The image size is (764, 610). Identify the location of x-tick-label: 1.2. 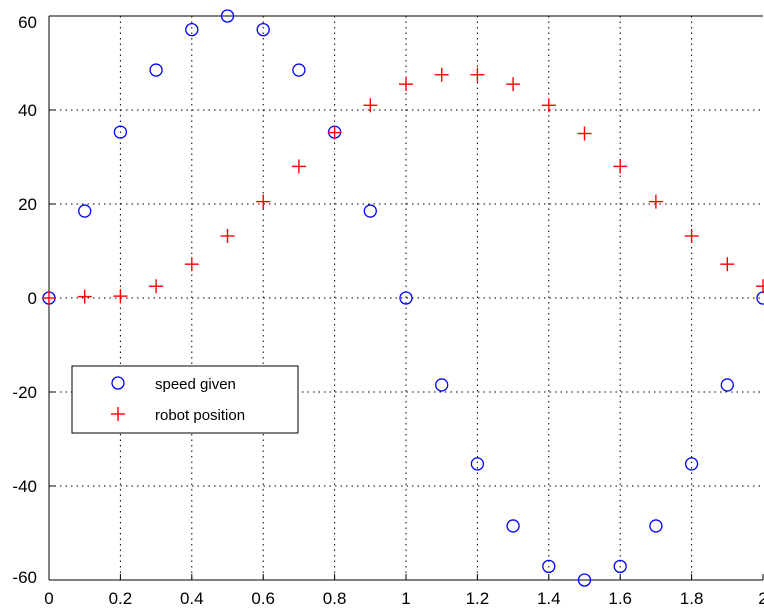
(478, 598).